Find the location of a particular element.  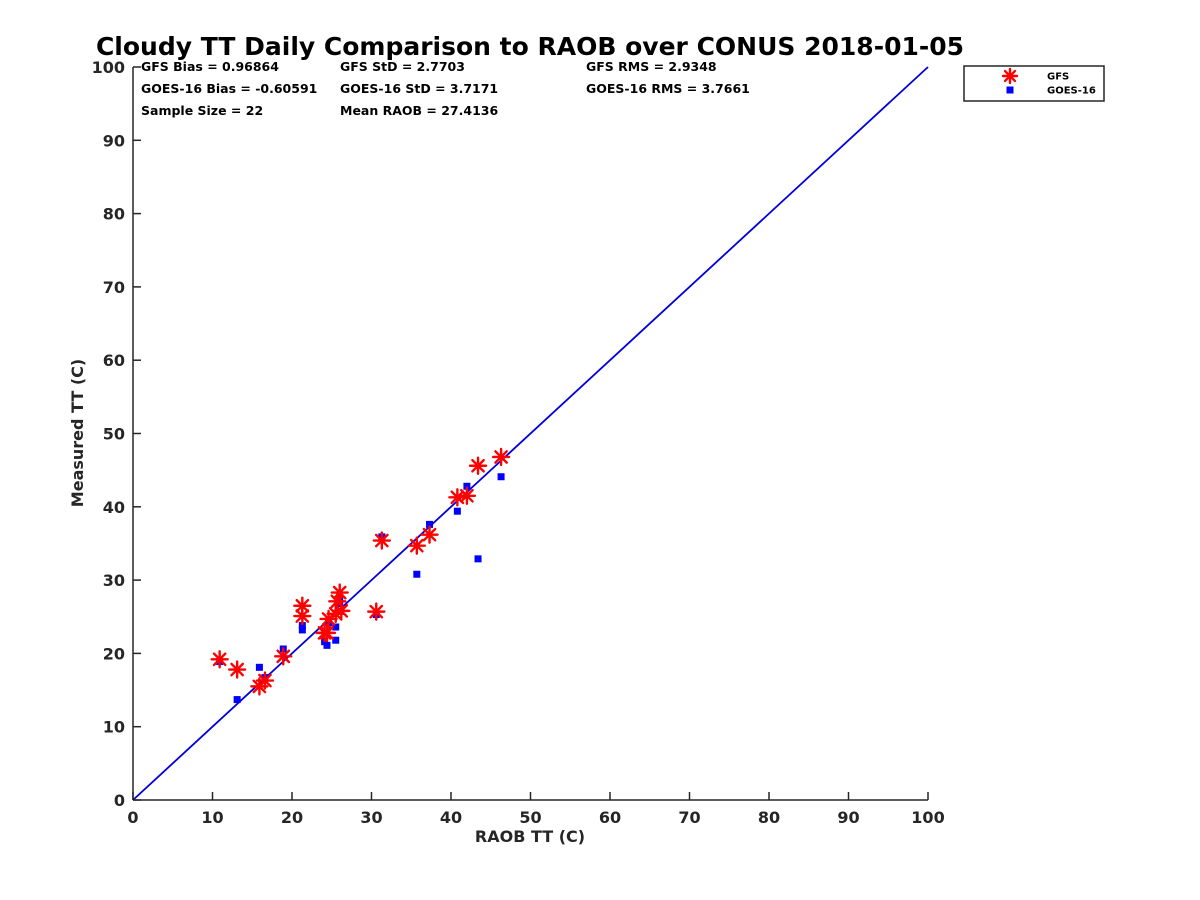

y-tick-label: 50 is located at coordinates (114, 434).